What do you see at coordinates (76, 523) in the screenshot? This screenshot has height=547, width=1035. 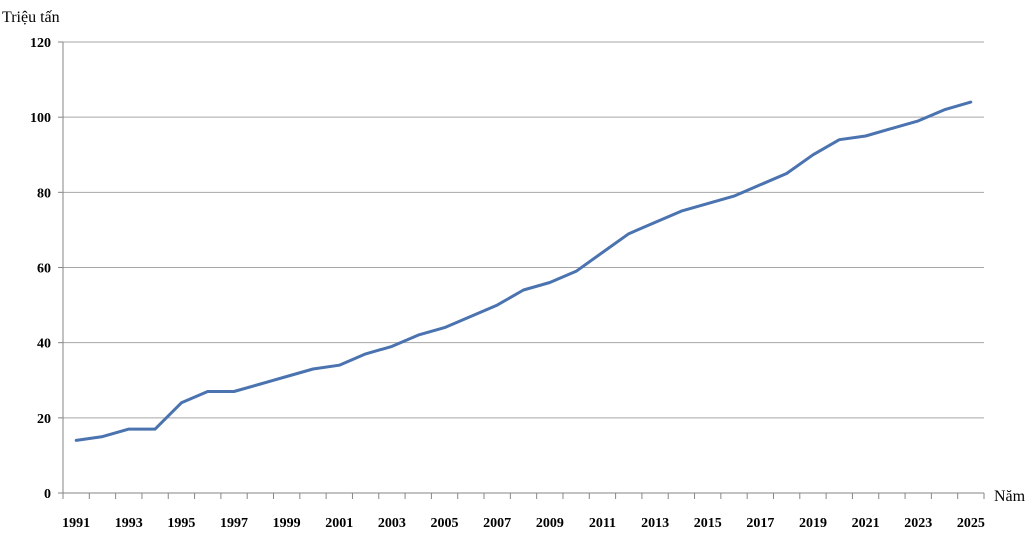 I see `x-tick-label: 1991` at bounding box center [76, 523].